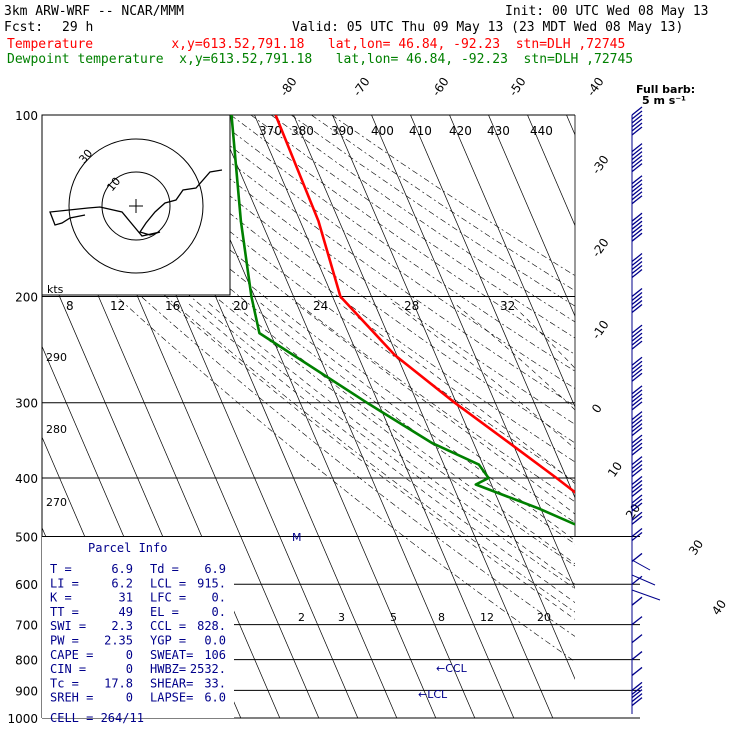 The image size is (740, 740). What do you see at coordinates (595, 87) in the screenshot?
I see `isotherm-tick-label: -40` at bounding box center [595, 87].